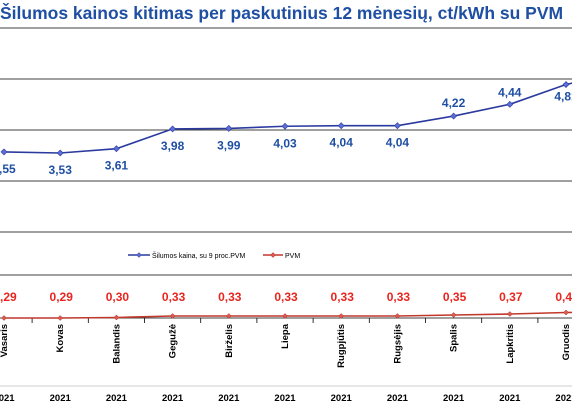 The image size is (572, 407). Describe the element at coordinates (566, 342) in the screenshot. I see `category-label-10: Gruodis` at that location.